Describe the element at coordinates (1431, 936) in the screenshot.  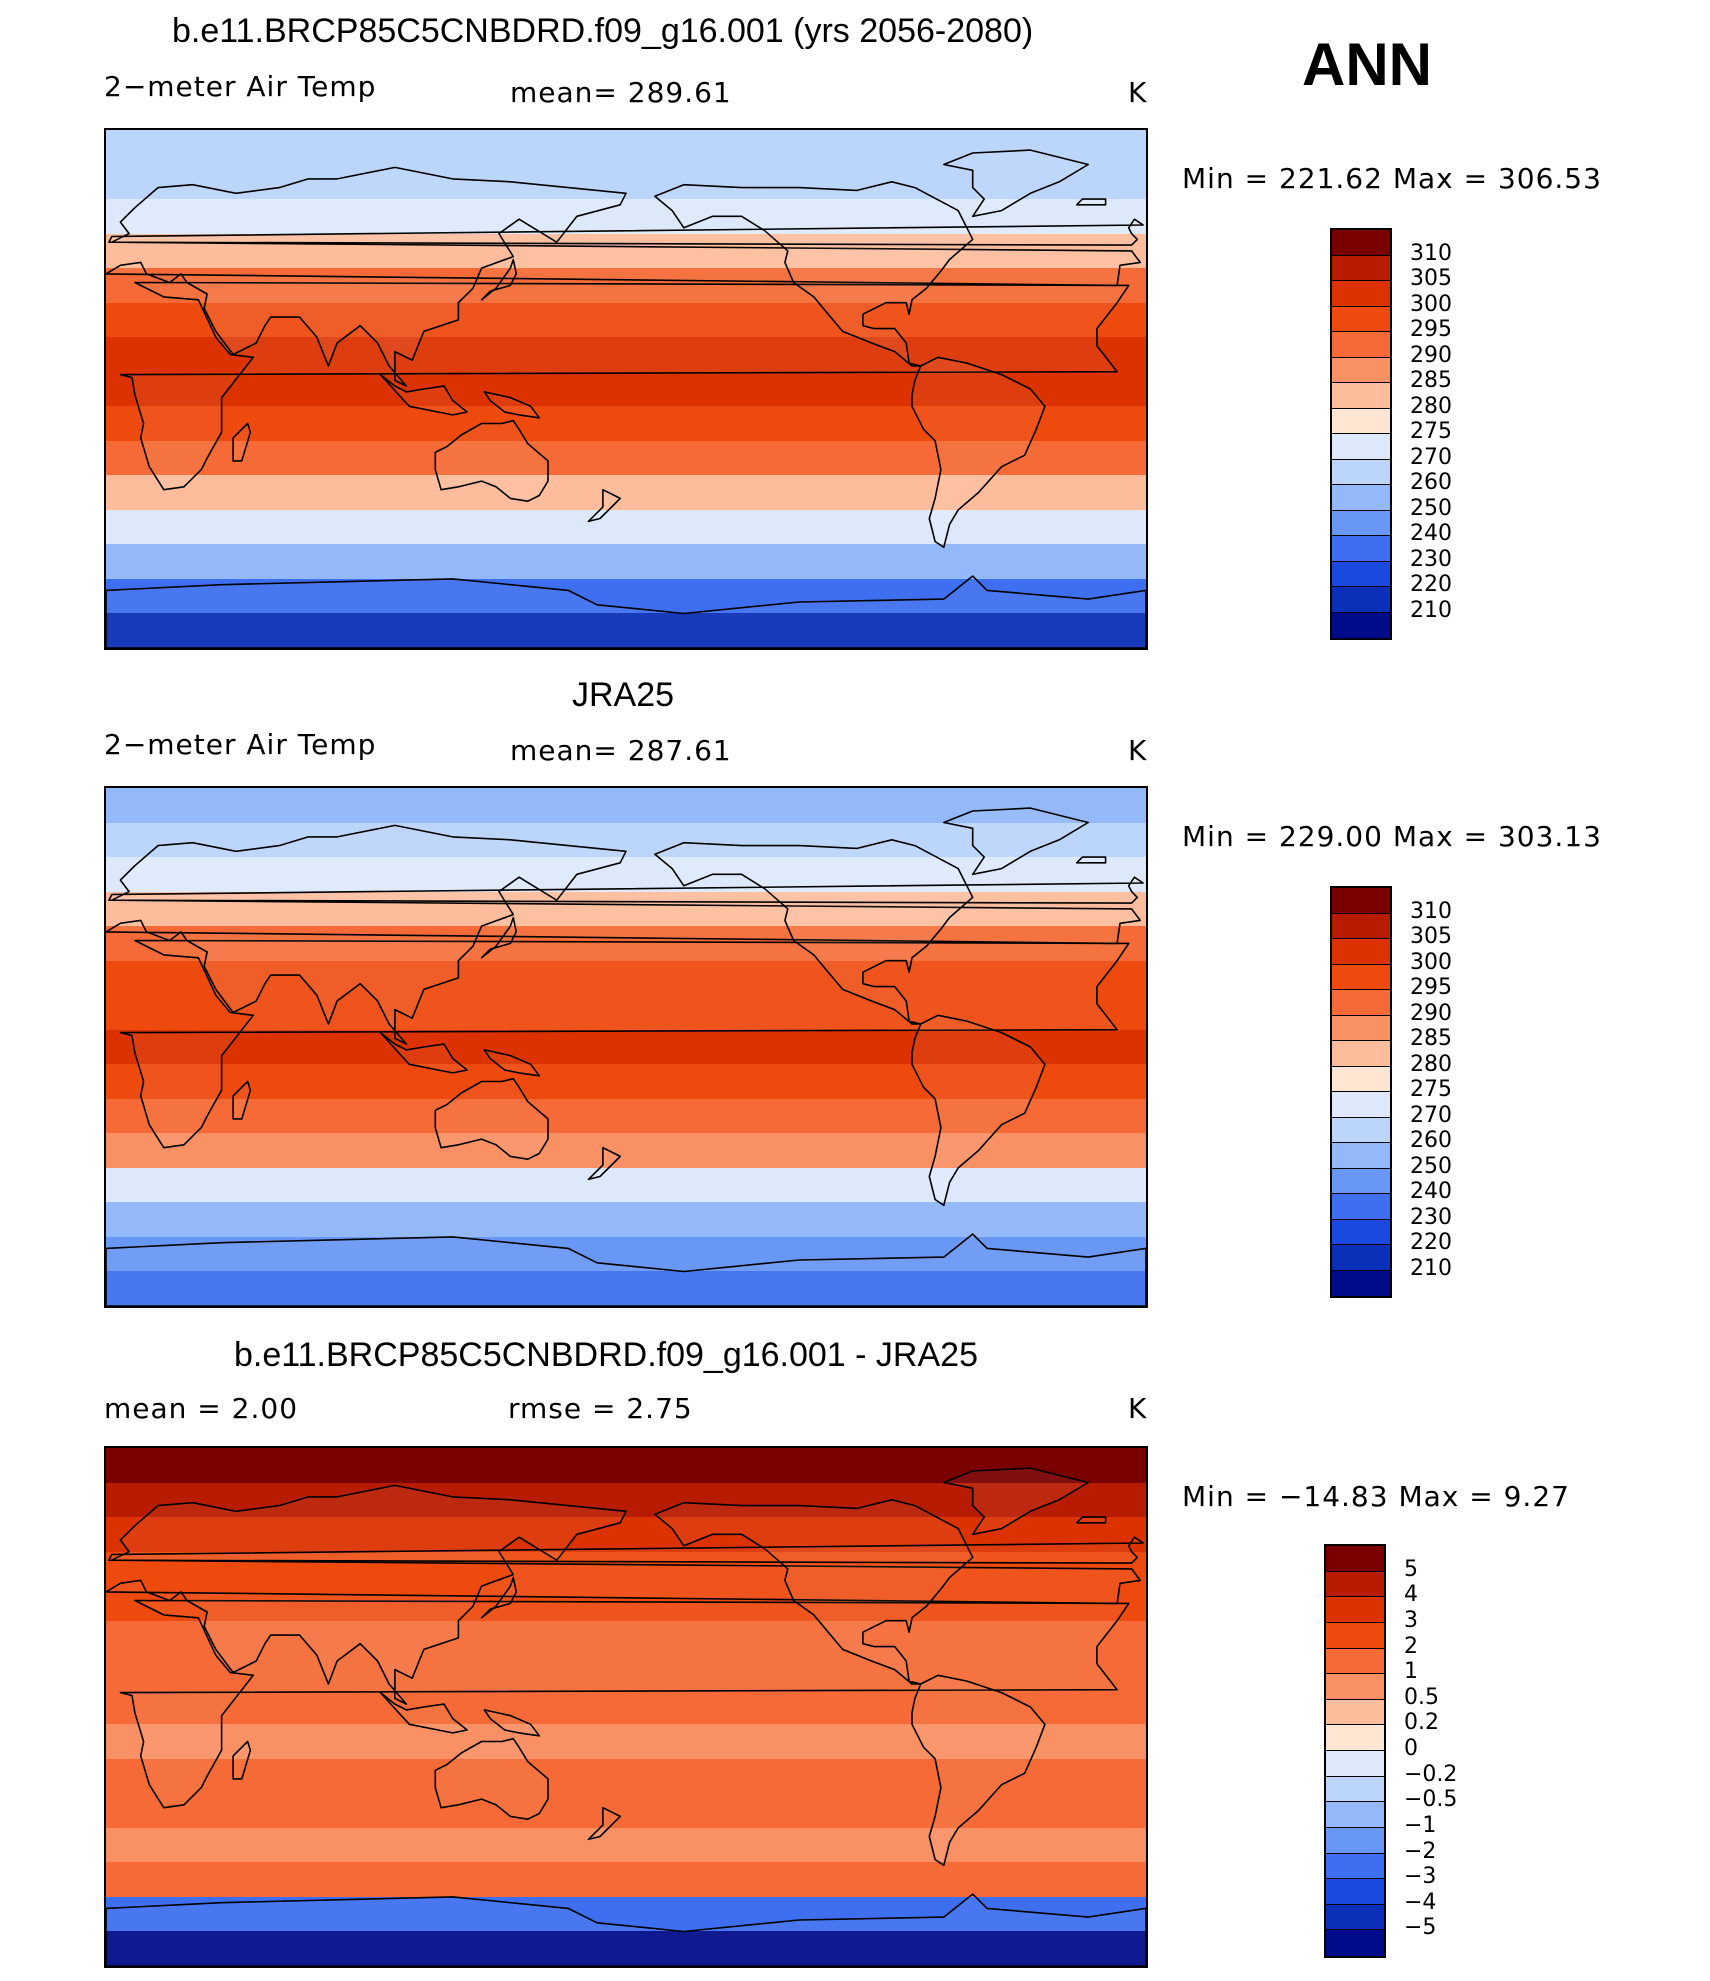
I see `colorbar-tick-label: 305` at that location.